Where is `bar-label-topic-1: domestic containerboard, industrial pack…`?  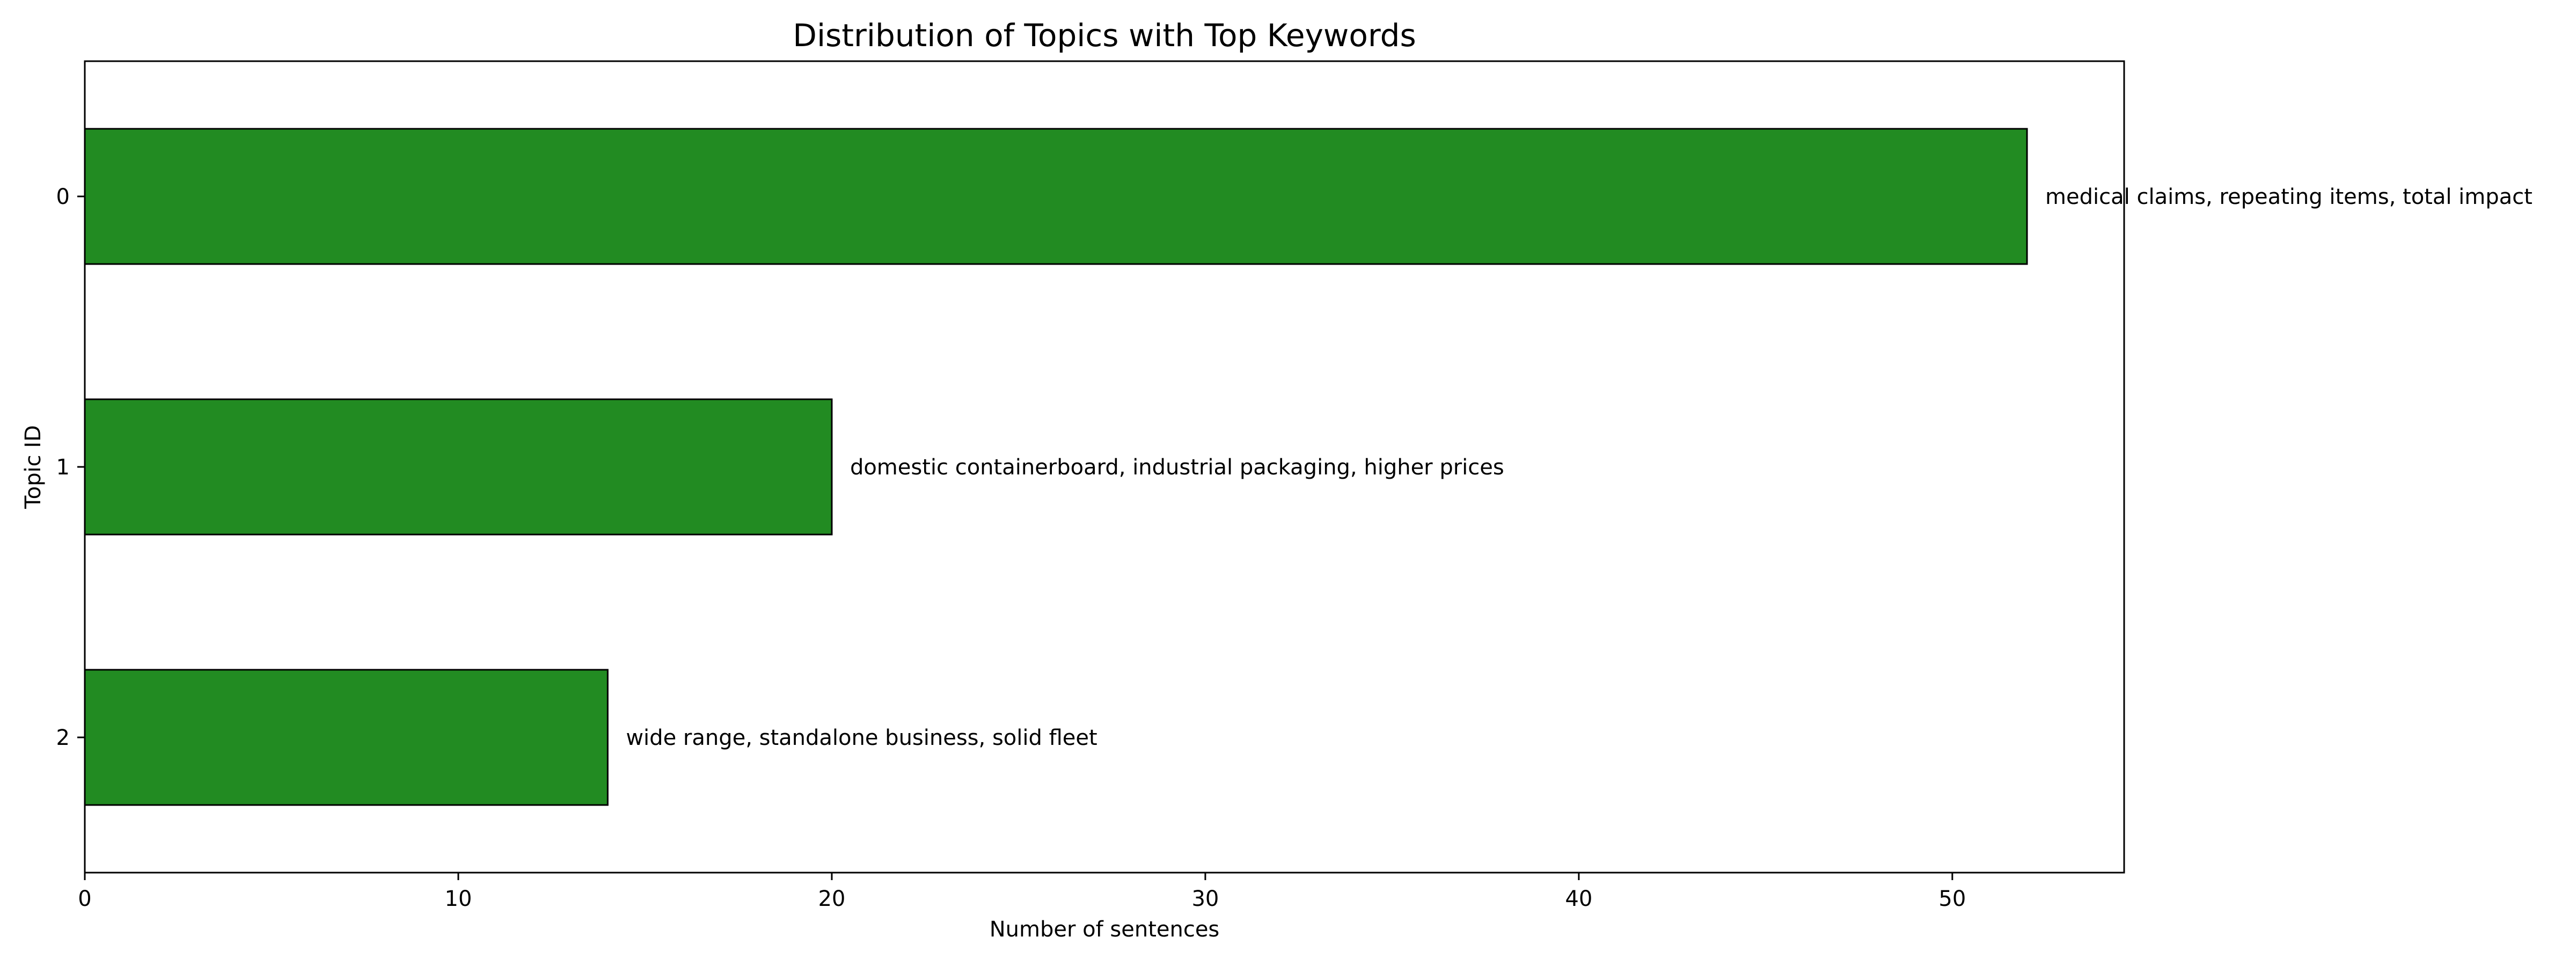 bar-label-topic-1: domestic containerboard, industrial pack… is located at coordinates (1177, 467).